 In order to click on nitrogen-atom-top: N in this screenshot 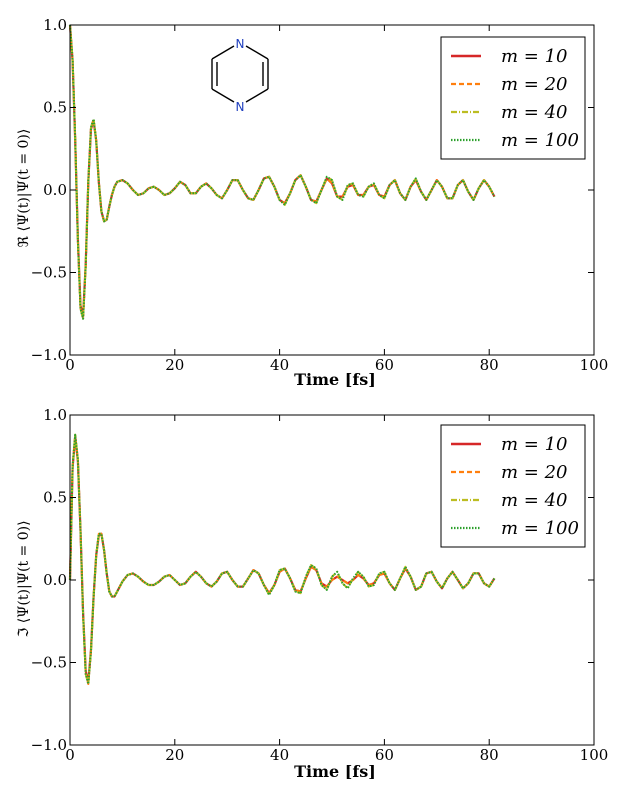, I will do `click(240, 44)`.